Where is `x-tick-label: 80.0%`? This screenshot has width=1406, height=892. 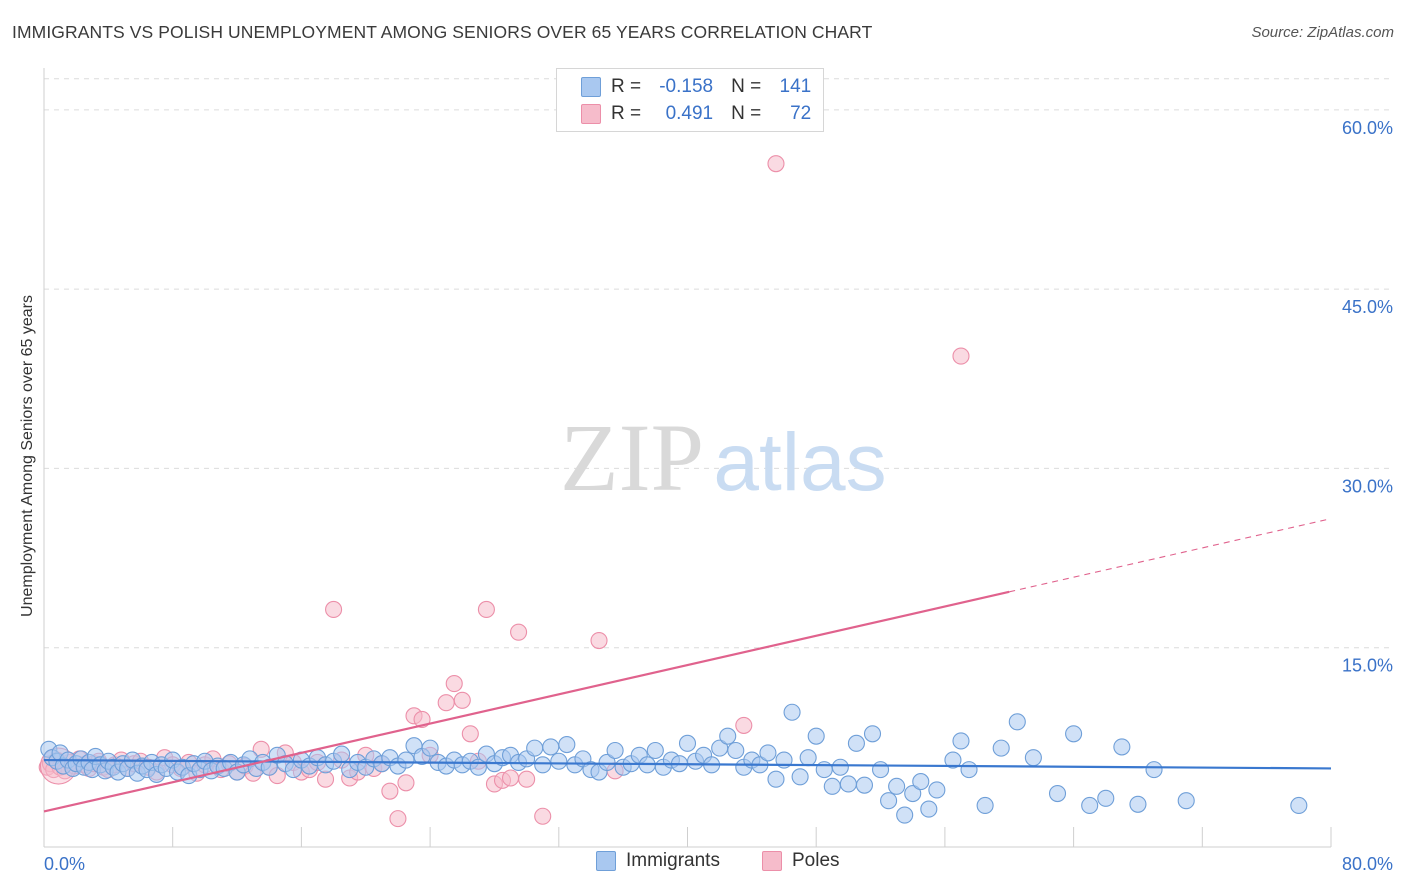 x-tick-label: 80.0% is located at coordinates (1367, 864).